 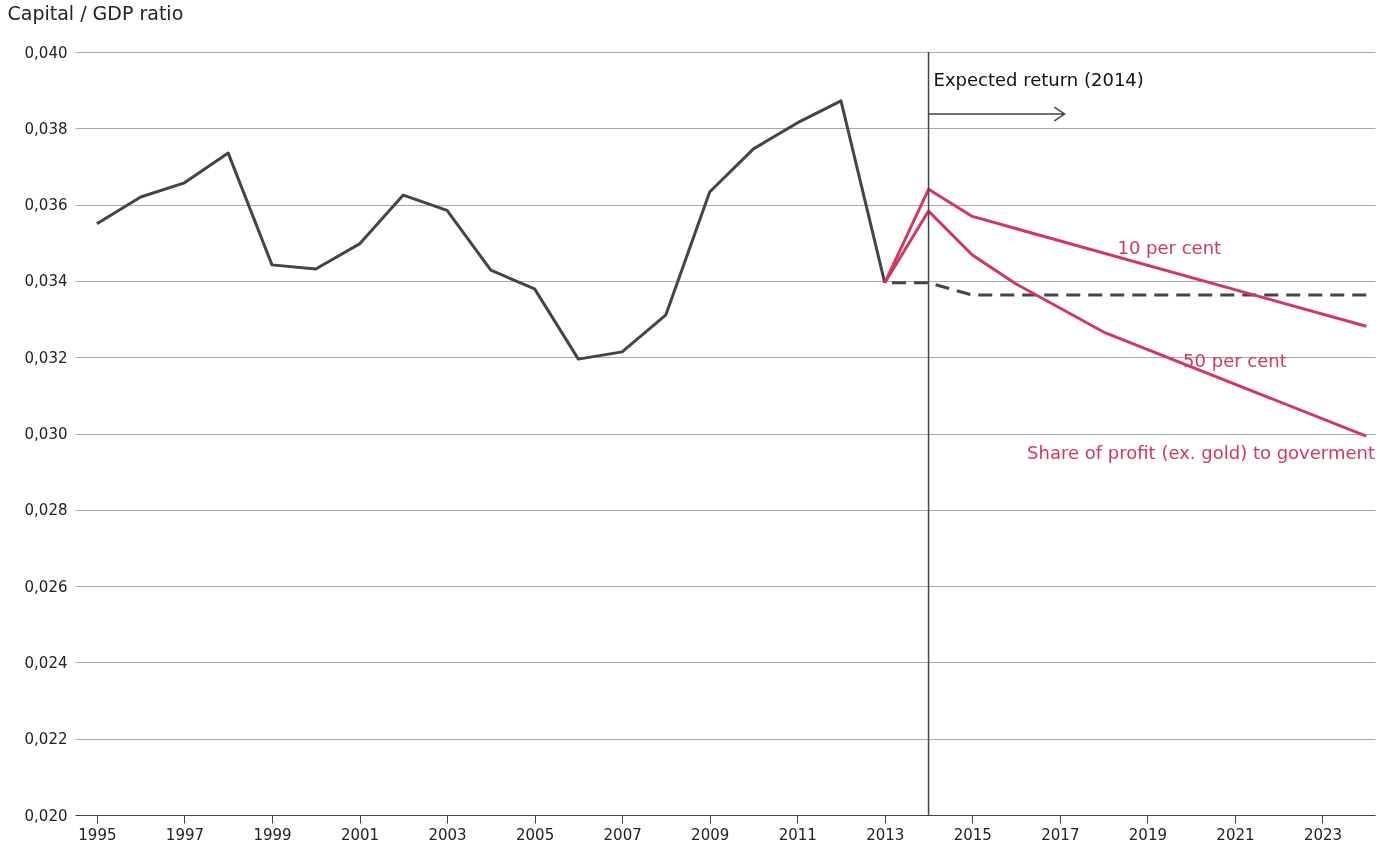 I want to click on x-tick-label: 2009, so click(x=710, y=834).